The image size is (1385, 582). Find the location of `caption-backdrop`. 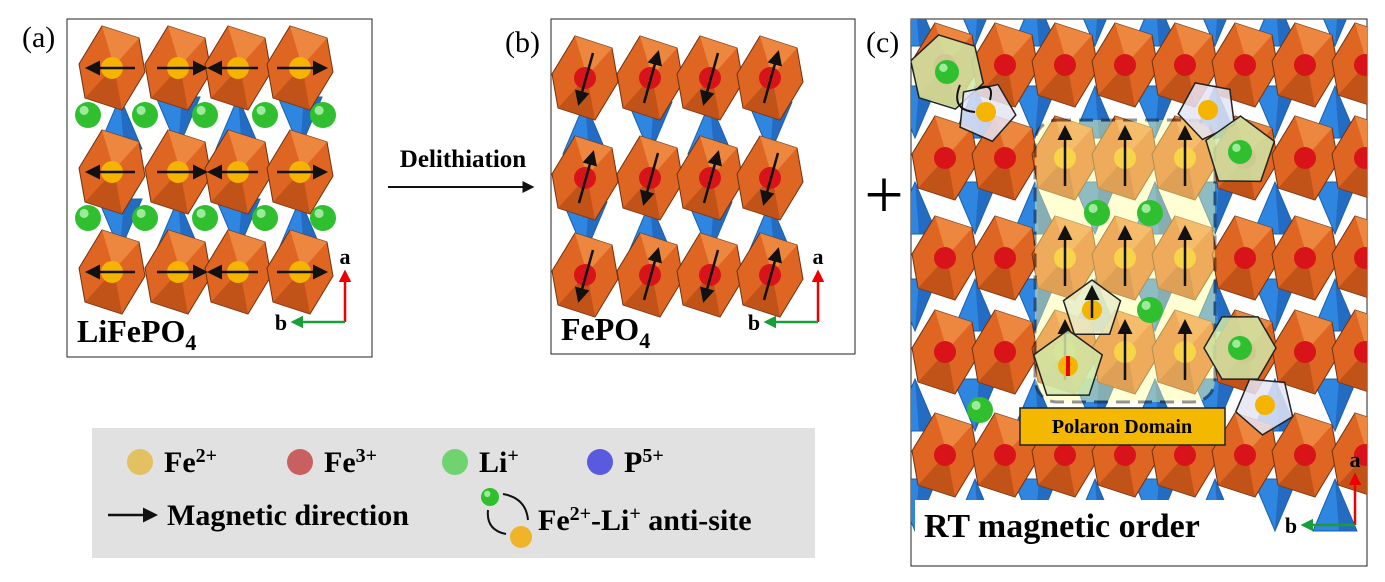

caption-backdrop is located at coordinates (1085, 531).